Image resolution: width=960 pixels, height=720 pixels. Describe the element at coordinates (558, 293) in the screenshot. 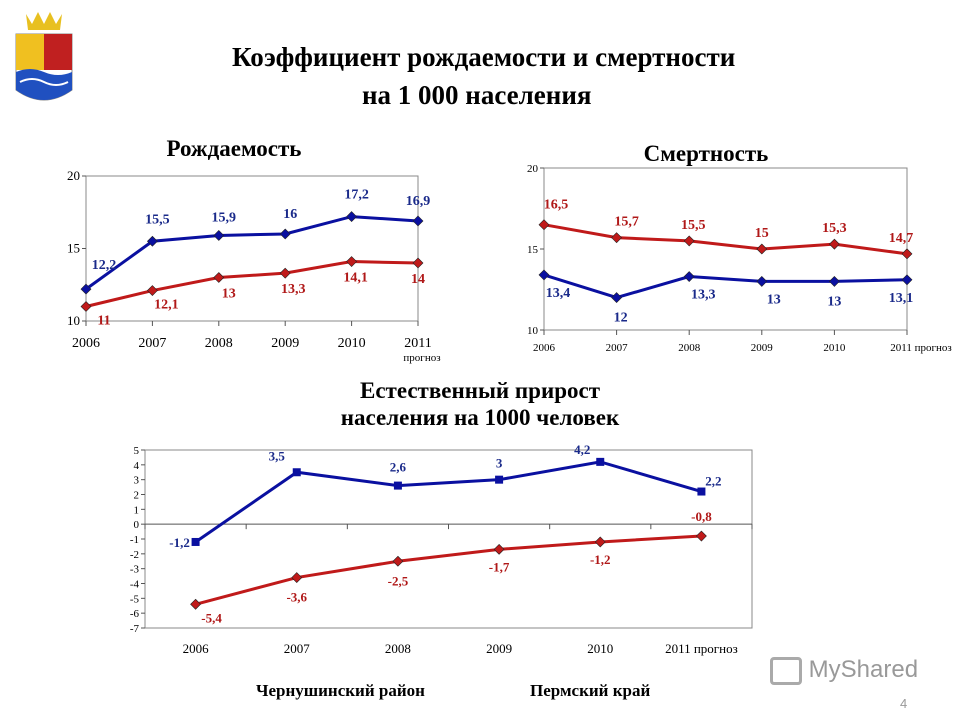

I see `data-label: 13,4` at that location.